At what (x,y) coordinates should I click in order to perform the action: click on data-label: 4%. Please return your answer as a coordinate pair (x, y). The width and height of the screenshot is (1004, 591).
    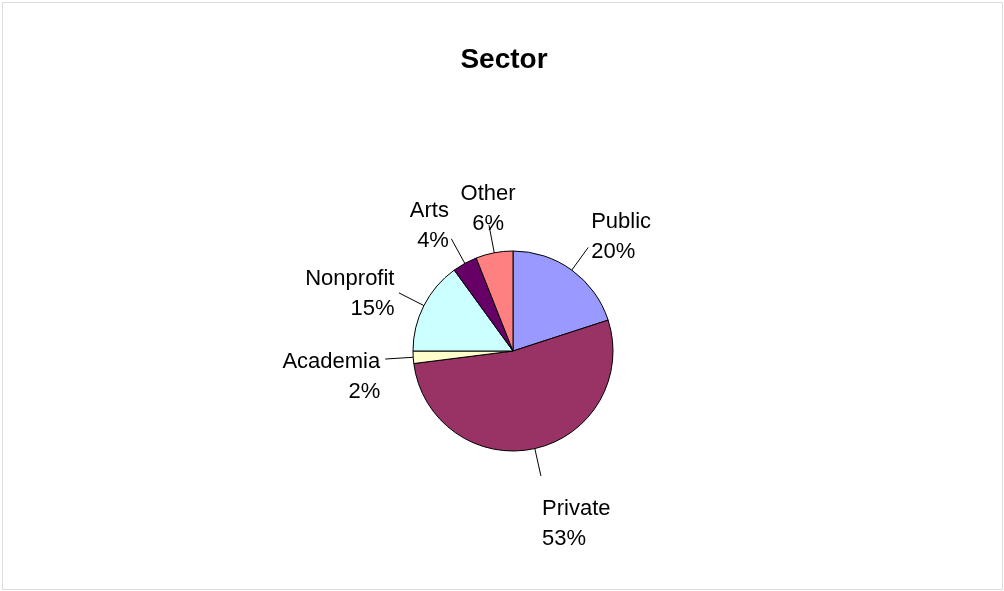
    Looking at the image, I should click on (433, 239).